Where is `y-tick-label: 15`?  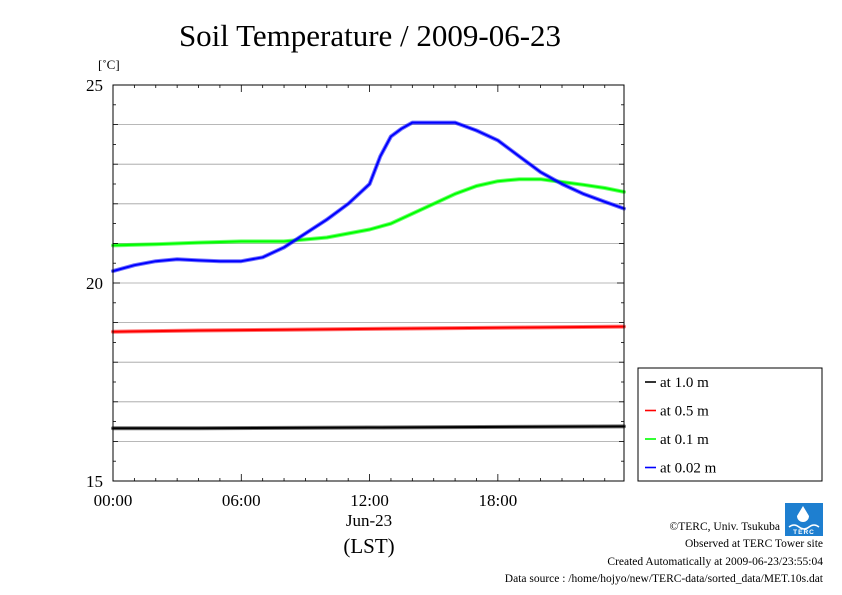
y-tick-label: 15 is located at coordinates (94, 481).